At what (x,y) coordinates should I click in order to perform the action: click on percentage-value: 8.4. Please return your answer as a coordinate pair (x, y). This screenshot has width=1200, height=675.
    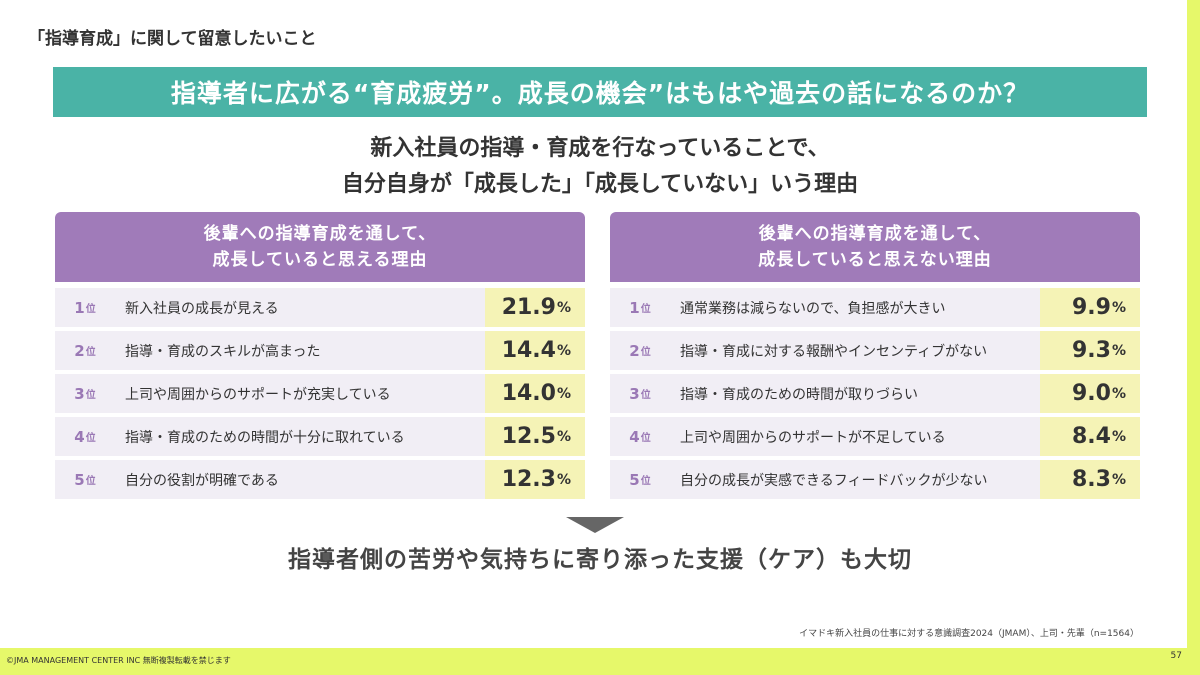
    Looking at the image, I should click on (1091, 436).